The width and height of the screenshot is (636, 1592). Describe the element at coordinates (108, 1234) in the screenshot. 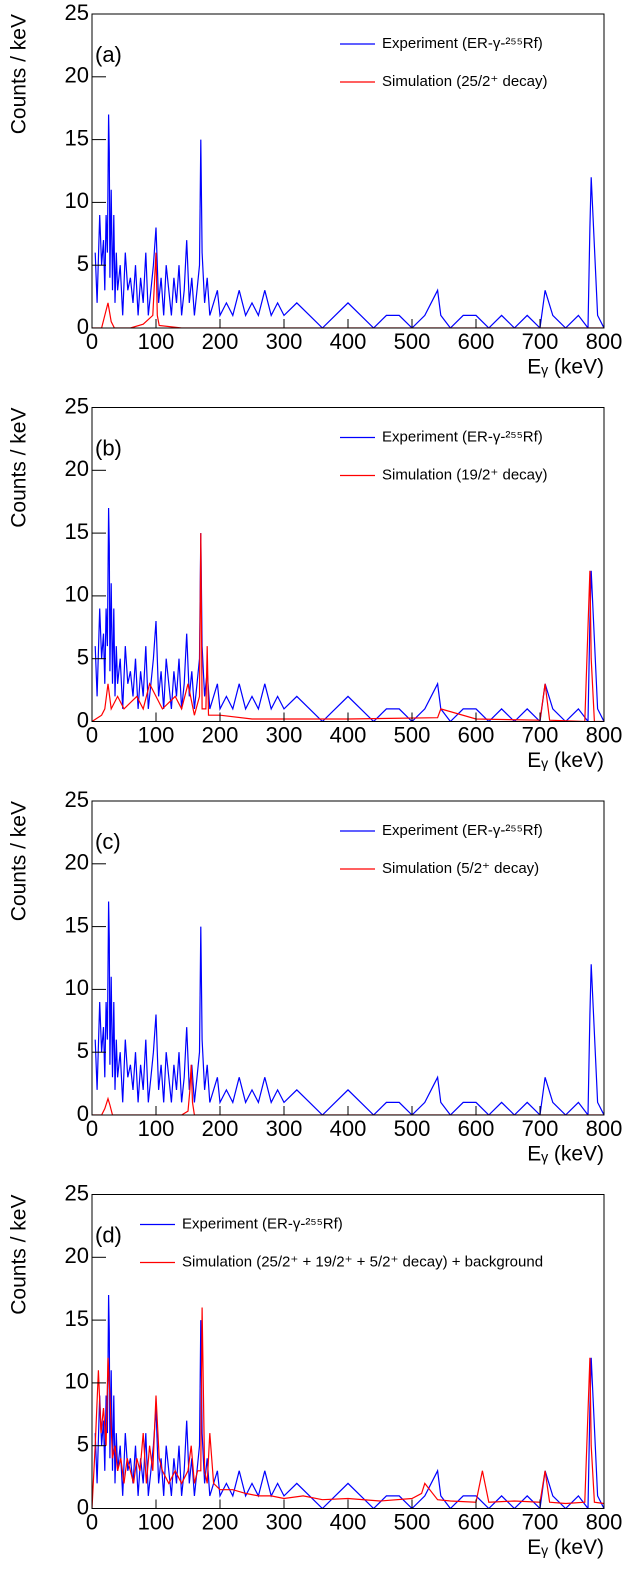

I see `panel-label: (d)` at that location.